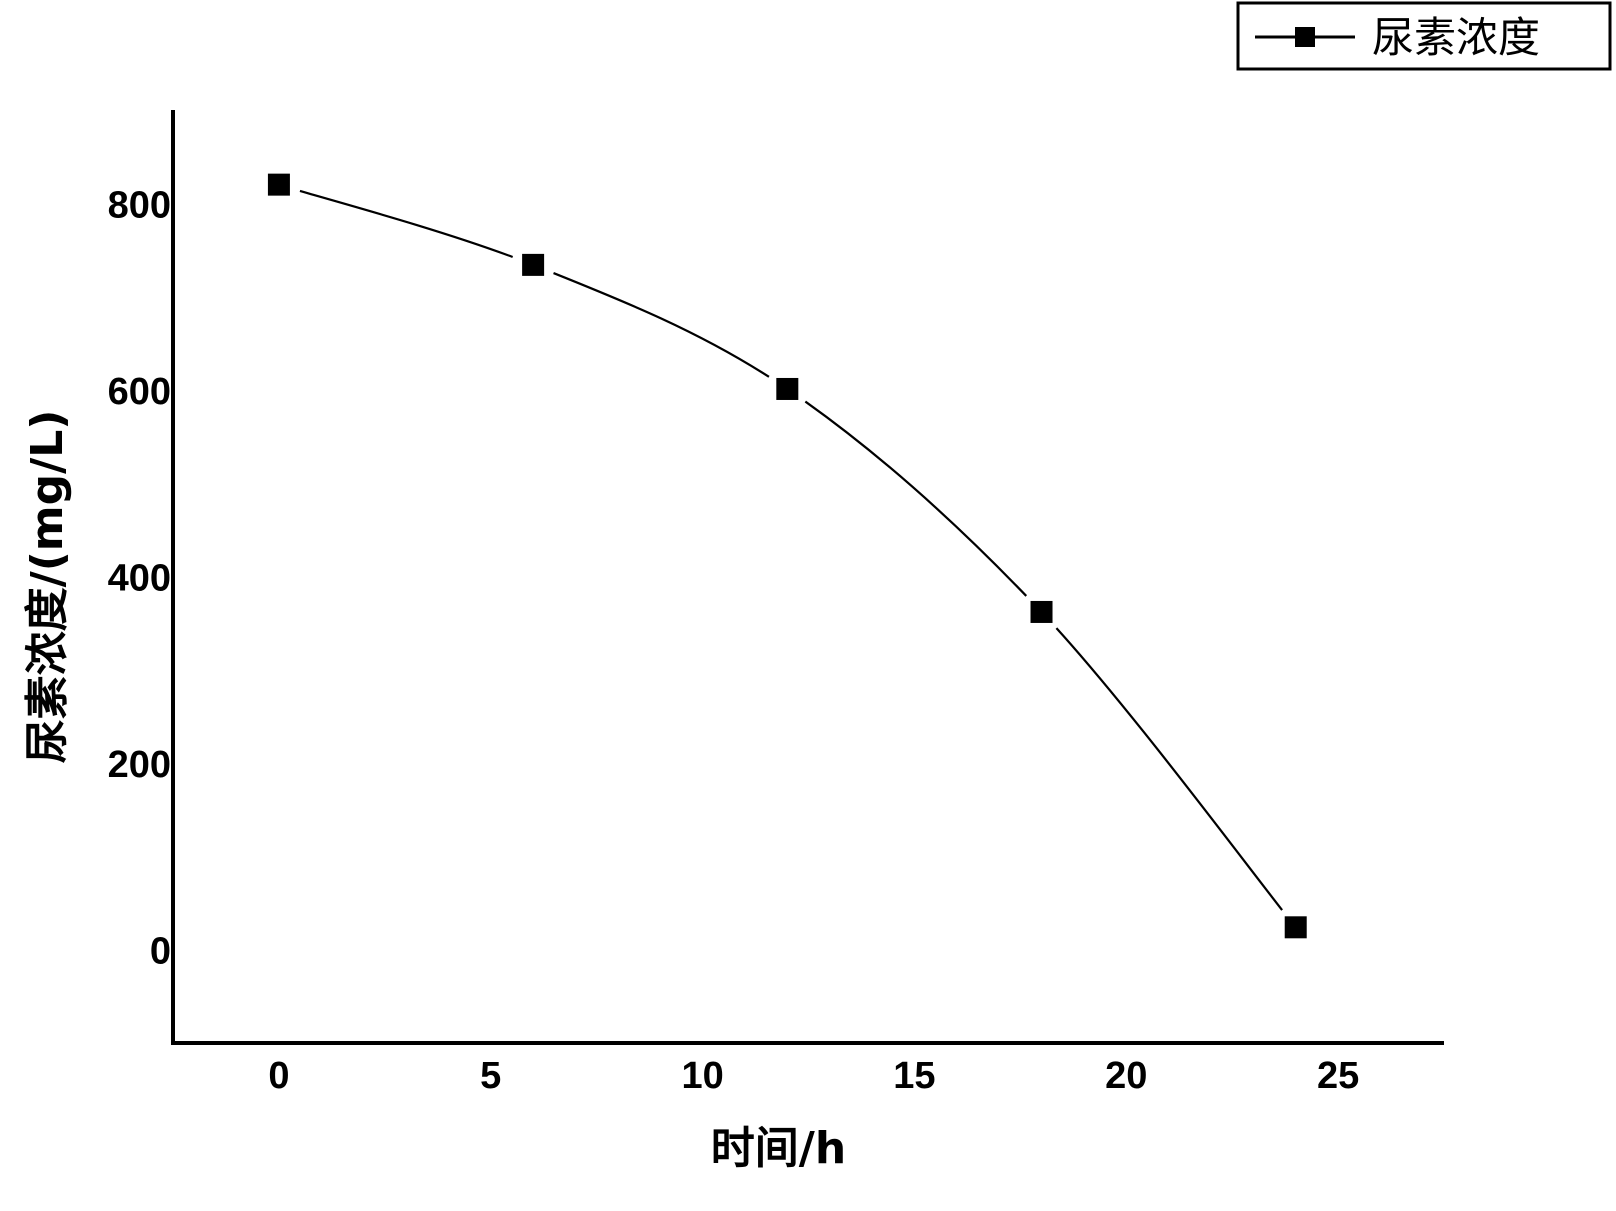 The image size is (1616, 1211). I want to click on legend: 尿素浓度, so click(1424, 36).